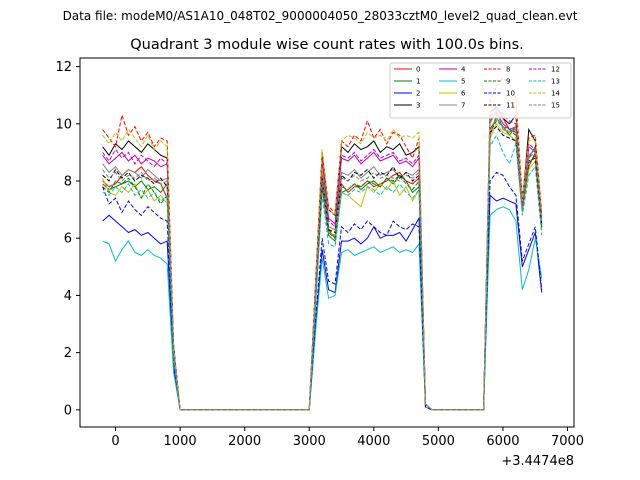  I want to click on legend-label-7: 7, so click(463, 106).